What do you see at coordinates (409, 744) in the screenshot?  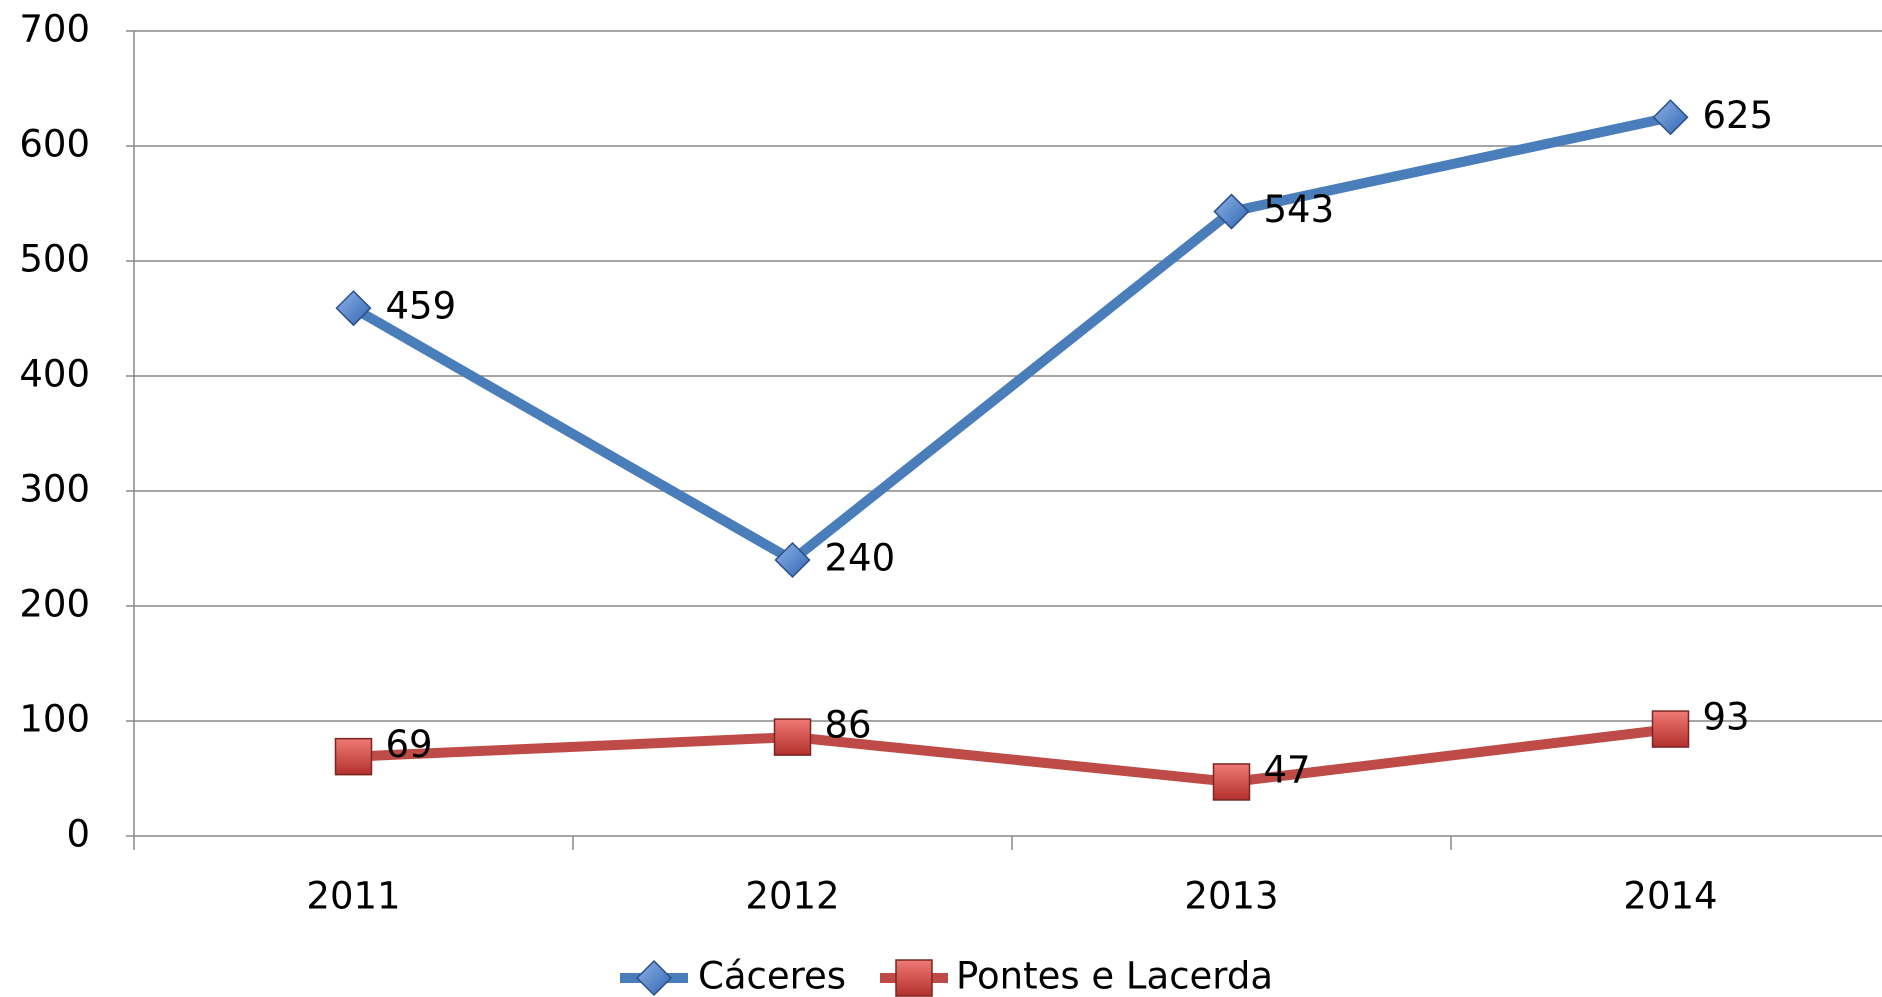 I see `data-label: 69` at bounding box center [409, 744].